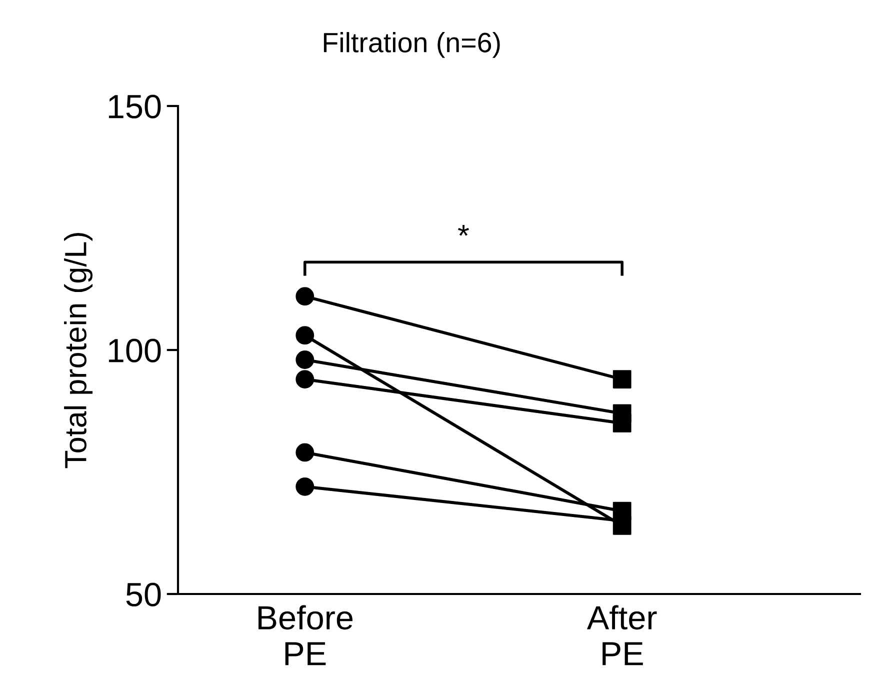 This screenshot has height=697, width=895. I want to click on x-tick-label: After PE, so click(621, 635).